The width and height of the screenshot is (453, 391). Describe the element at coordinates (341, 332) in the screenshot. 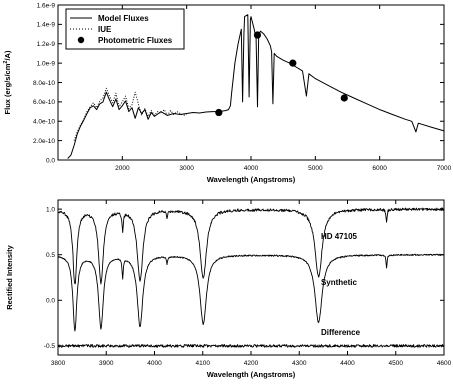

I see `annotation-difference: Difference` at that location.